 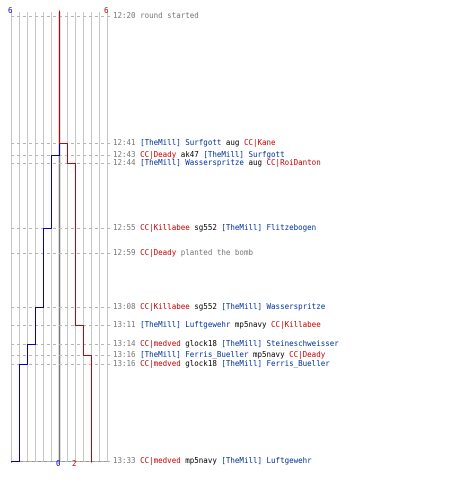 What do you see at coordinates (124, 324) in the screenshot?
I see `event-time: 13:11` at bounding box center [124, 324].